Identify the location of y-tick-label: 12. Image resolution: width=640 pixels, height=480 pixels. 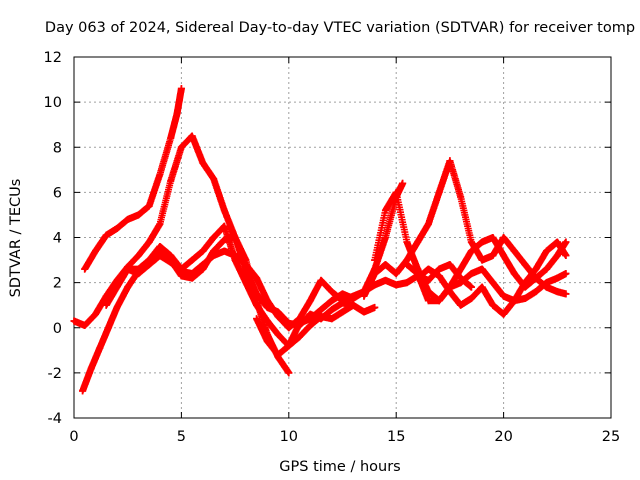
(53, 58).